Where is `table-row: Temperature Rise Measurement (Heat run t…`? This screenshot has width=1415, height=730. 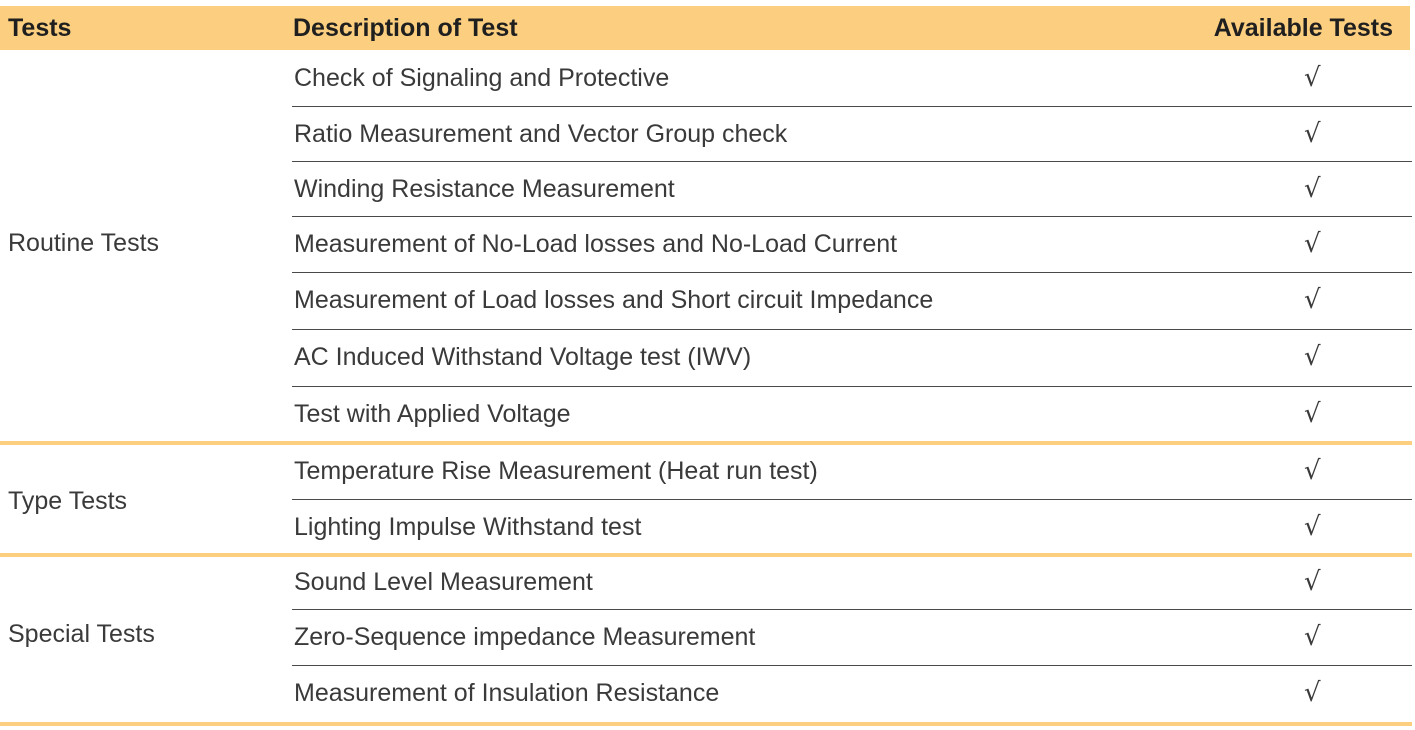 table-row: Temperature Rise Measurement (Heat run t… is located at coordinates (852, 471).